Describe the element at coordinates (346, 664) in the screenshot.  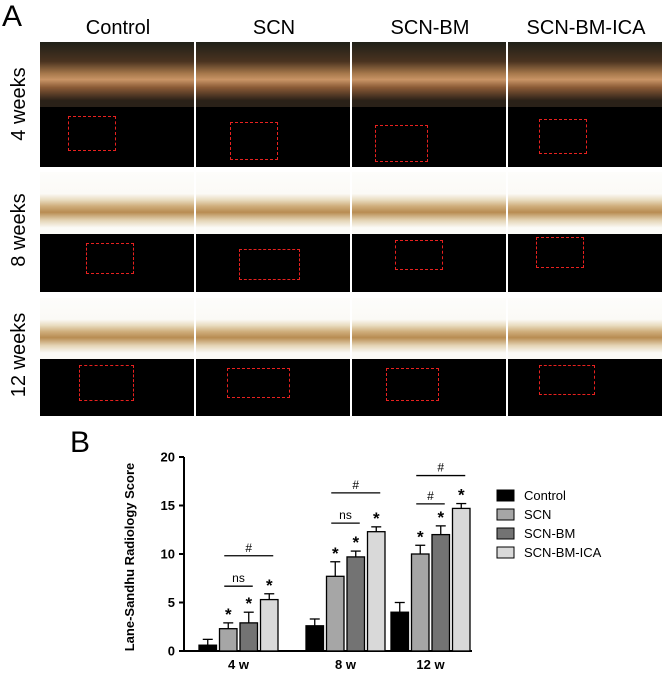
I see `x-tick-label: 8 w` at that location.